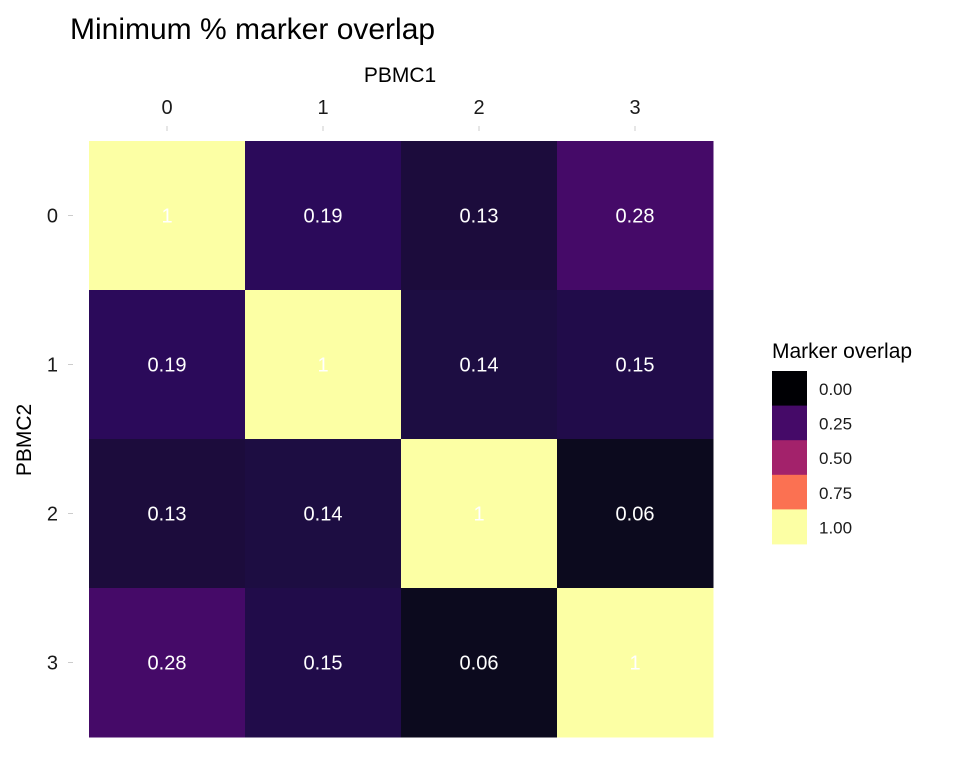 This screenshot has height=768, width=960. I want to click on heatmap-cell-r3-c1, so click(323, 663).